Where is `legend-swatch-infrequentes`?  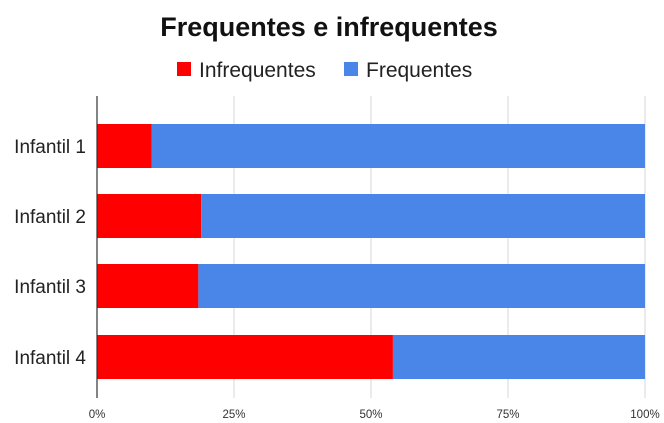
legend-swatch-infrequentes is located at coordinates (184, 69).